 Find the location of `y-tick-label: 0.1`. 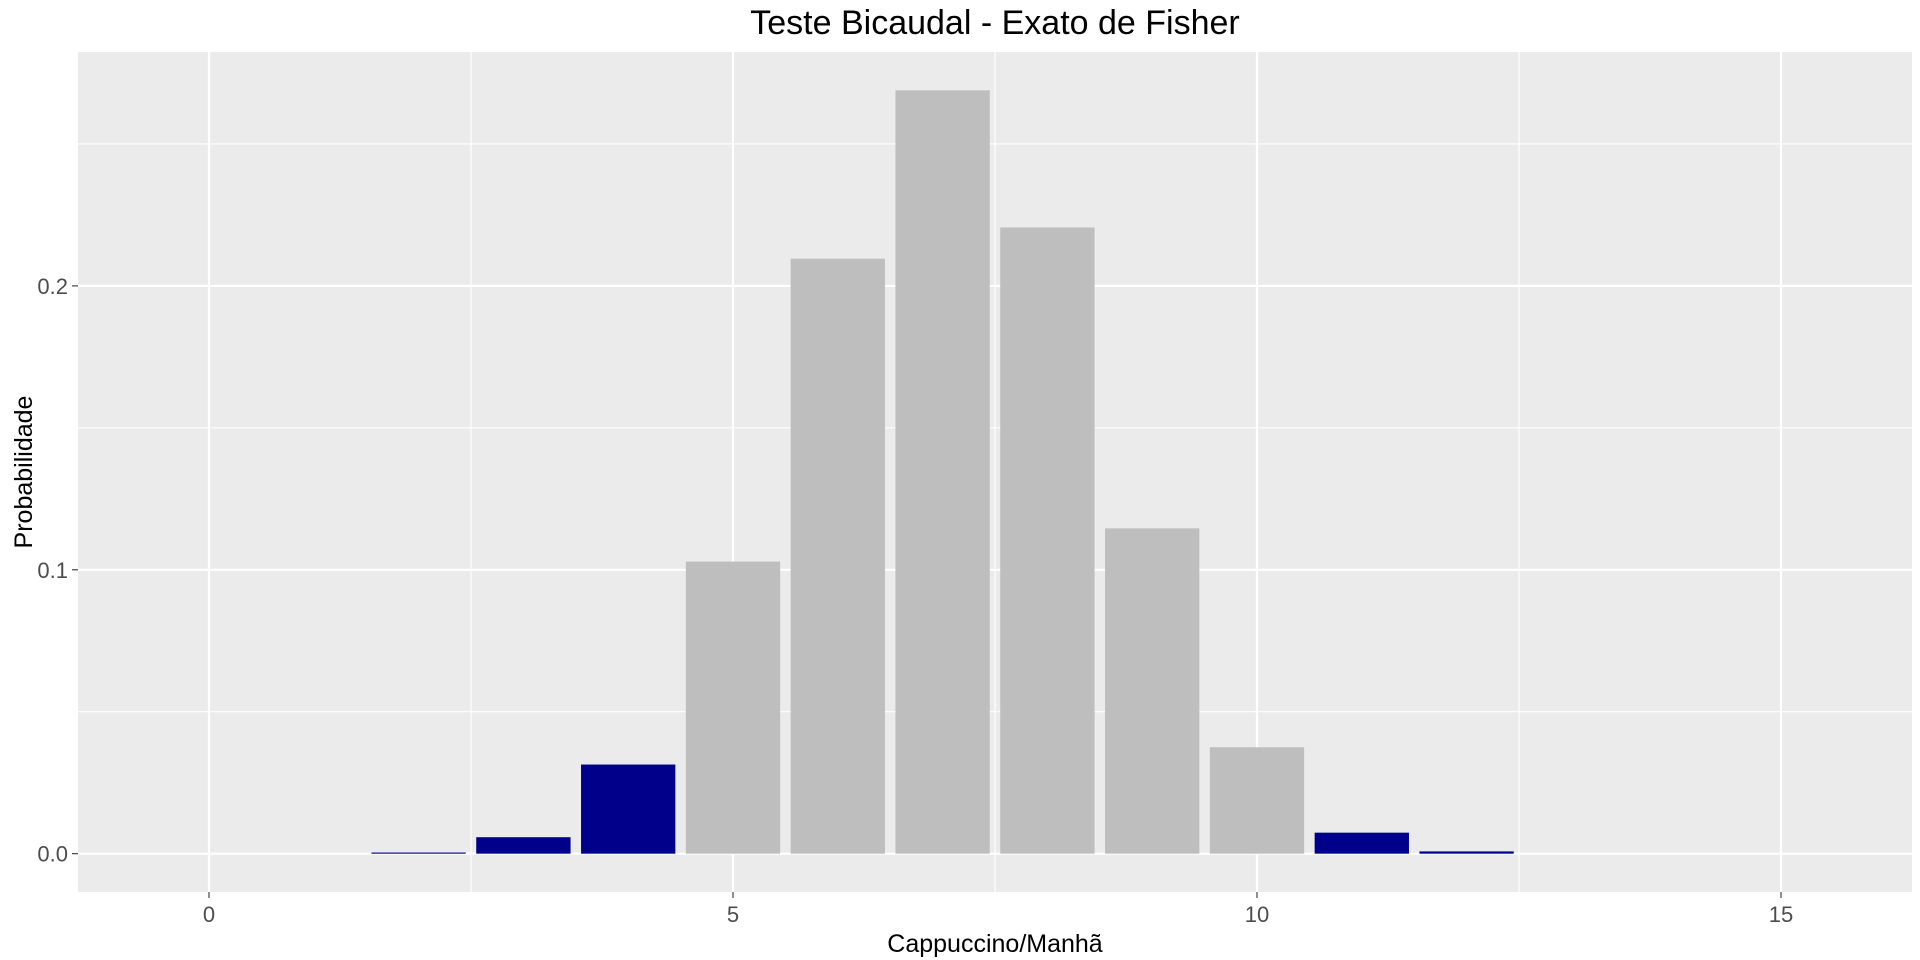

y-tick-label: 0.1 is located at coordinates (52, 570).